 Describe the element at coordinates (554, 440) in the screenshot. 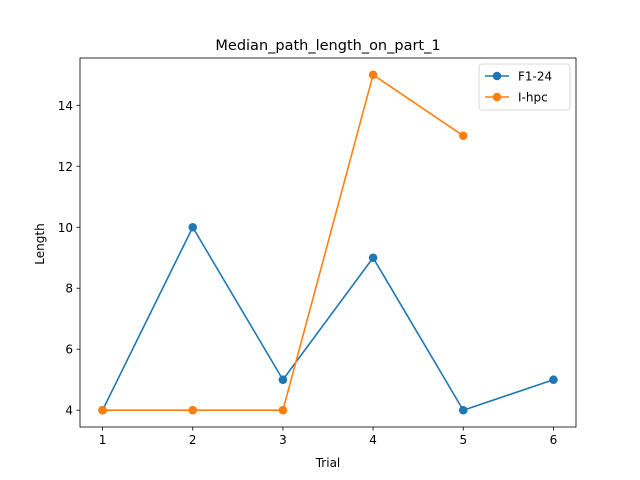

I see `x-tick-label: 6` at that location.